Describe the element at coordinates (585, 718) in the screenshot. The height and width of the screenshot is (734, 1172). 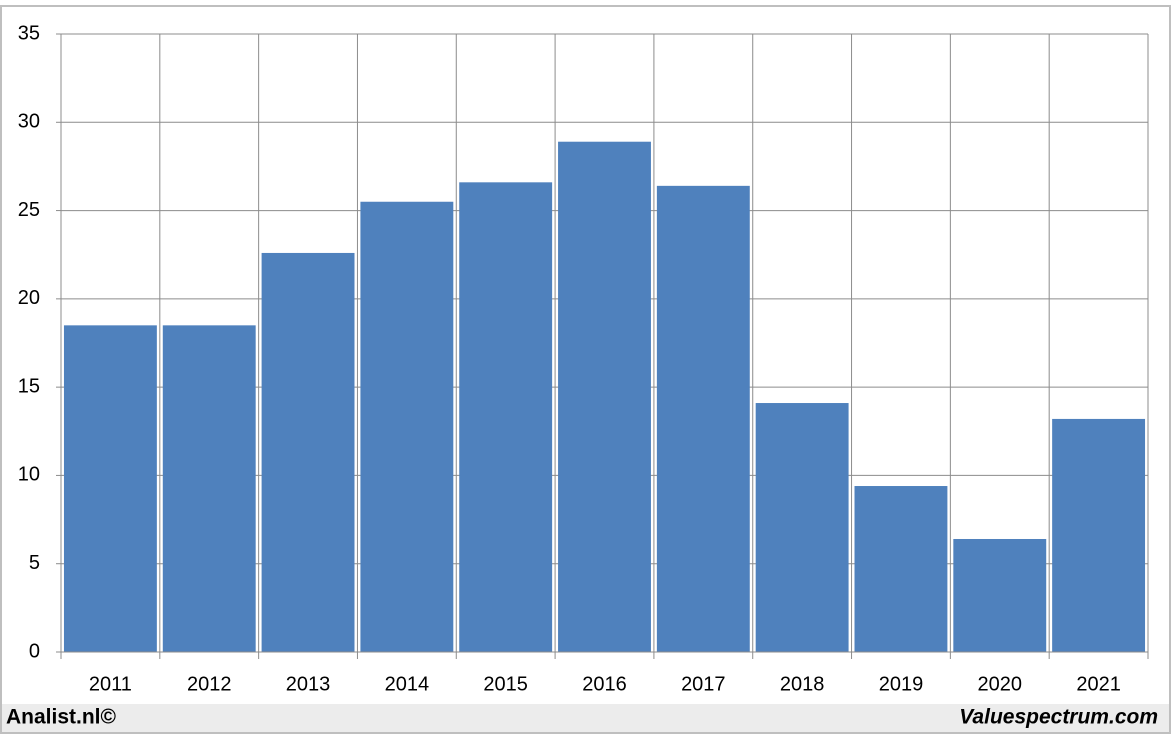
I see `footer-band` at that location.